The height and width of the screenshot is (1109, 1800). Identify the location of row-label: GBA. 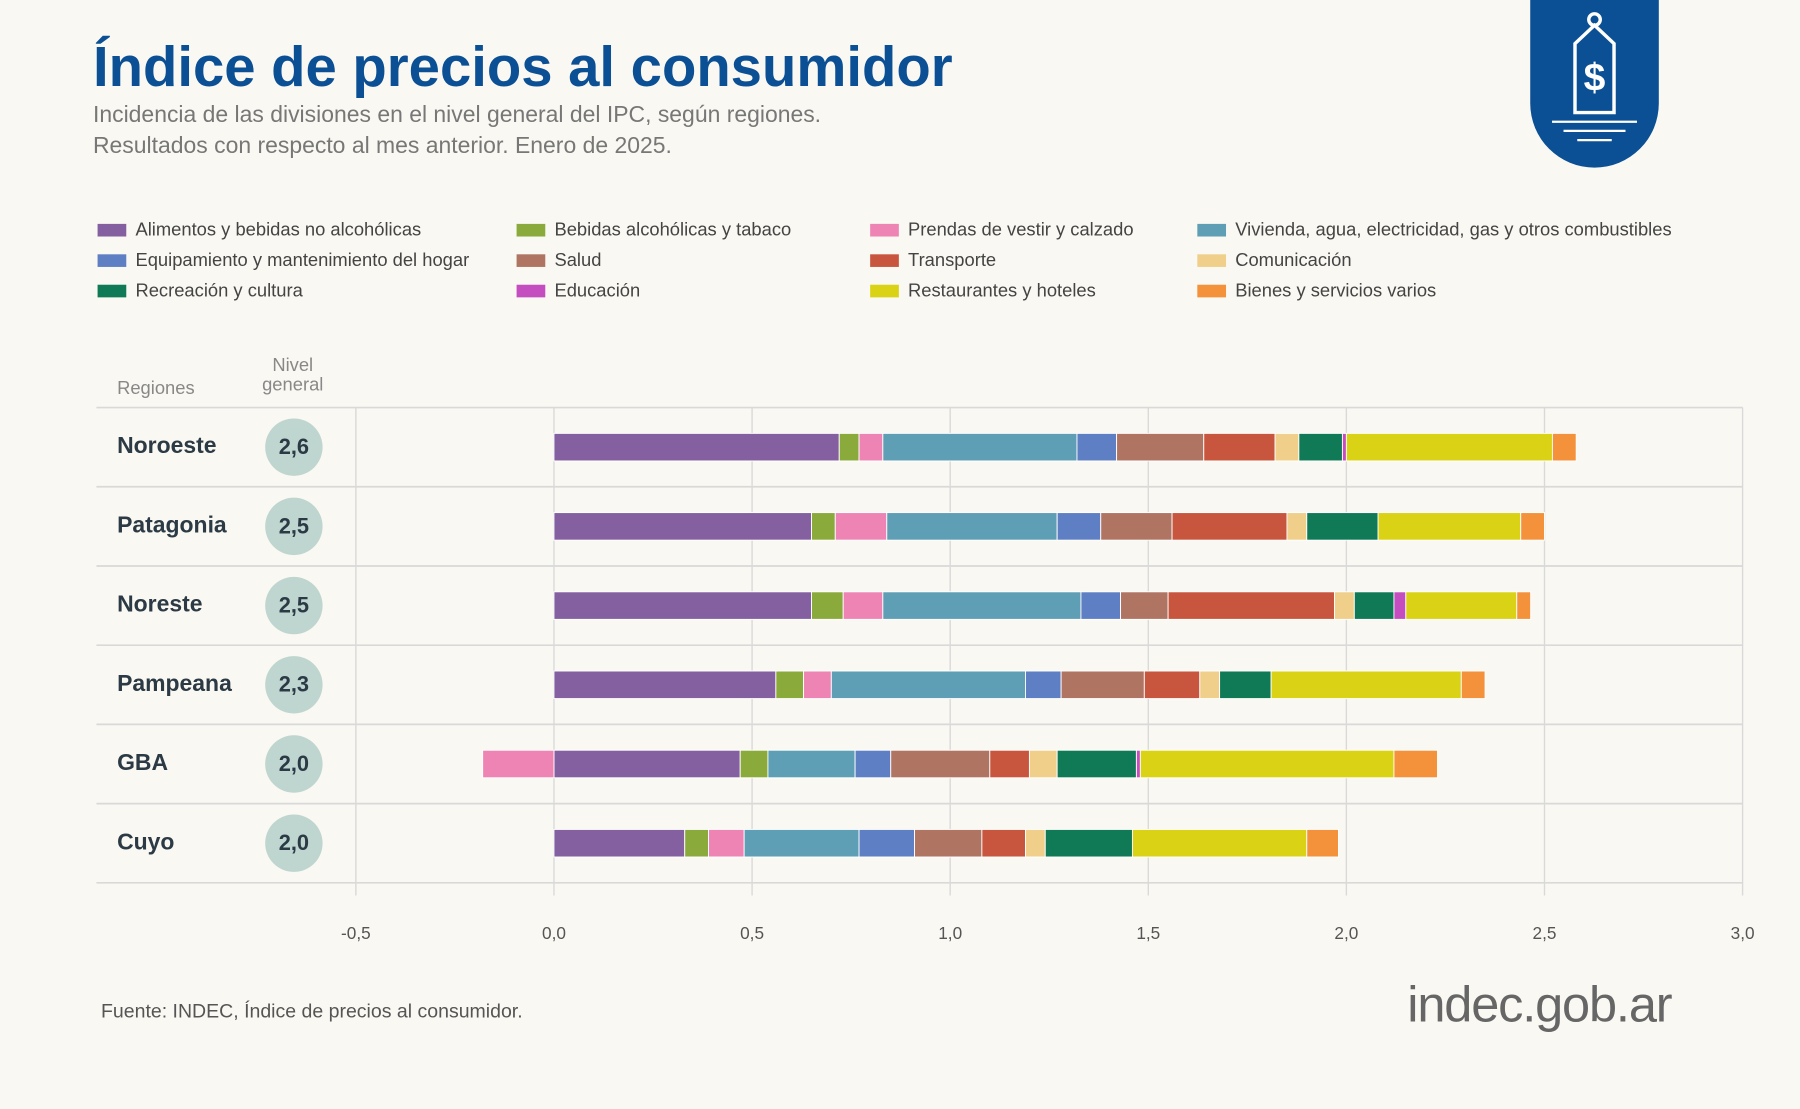
(142, 762).